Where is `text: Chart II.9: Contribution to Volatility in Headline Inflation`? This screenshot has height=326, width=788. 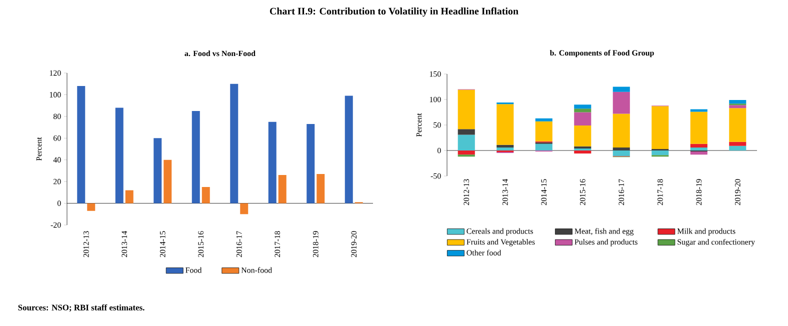 text: Chart II.9: Contribution to Volatility in Headline Inflation is located at coordinates (394, 12).